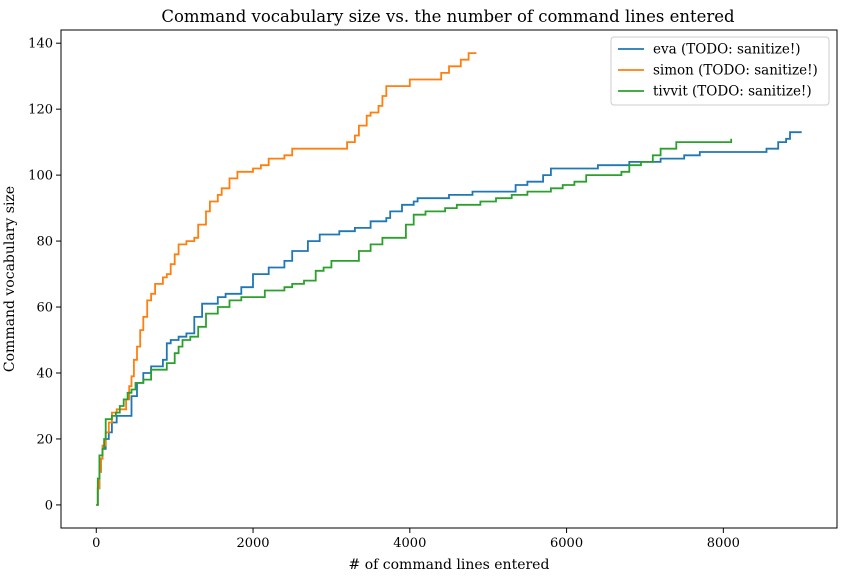  Describe the element at coordinates (566, 543) in the screenshot. I see `x-tick-label: 6000` at that location.